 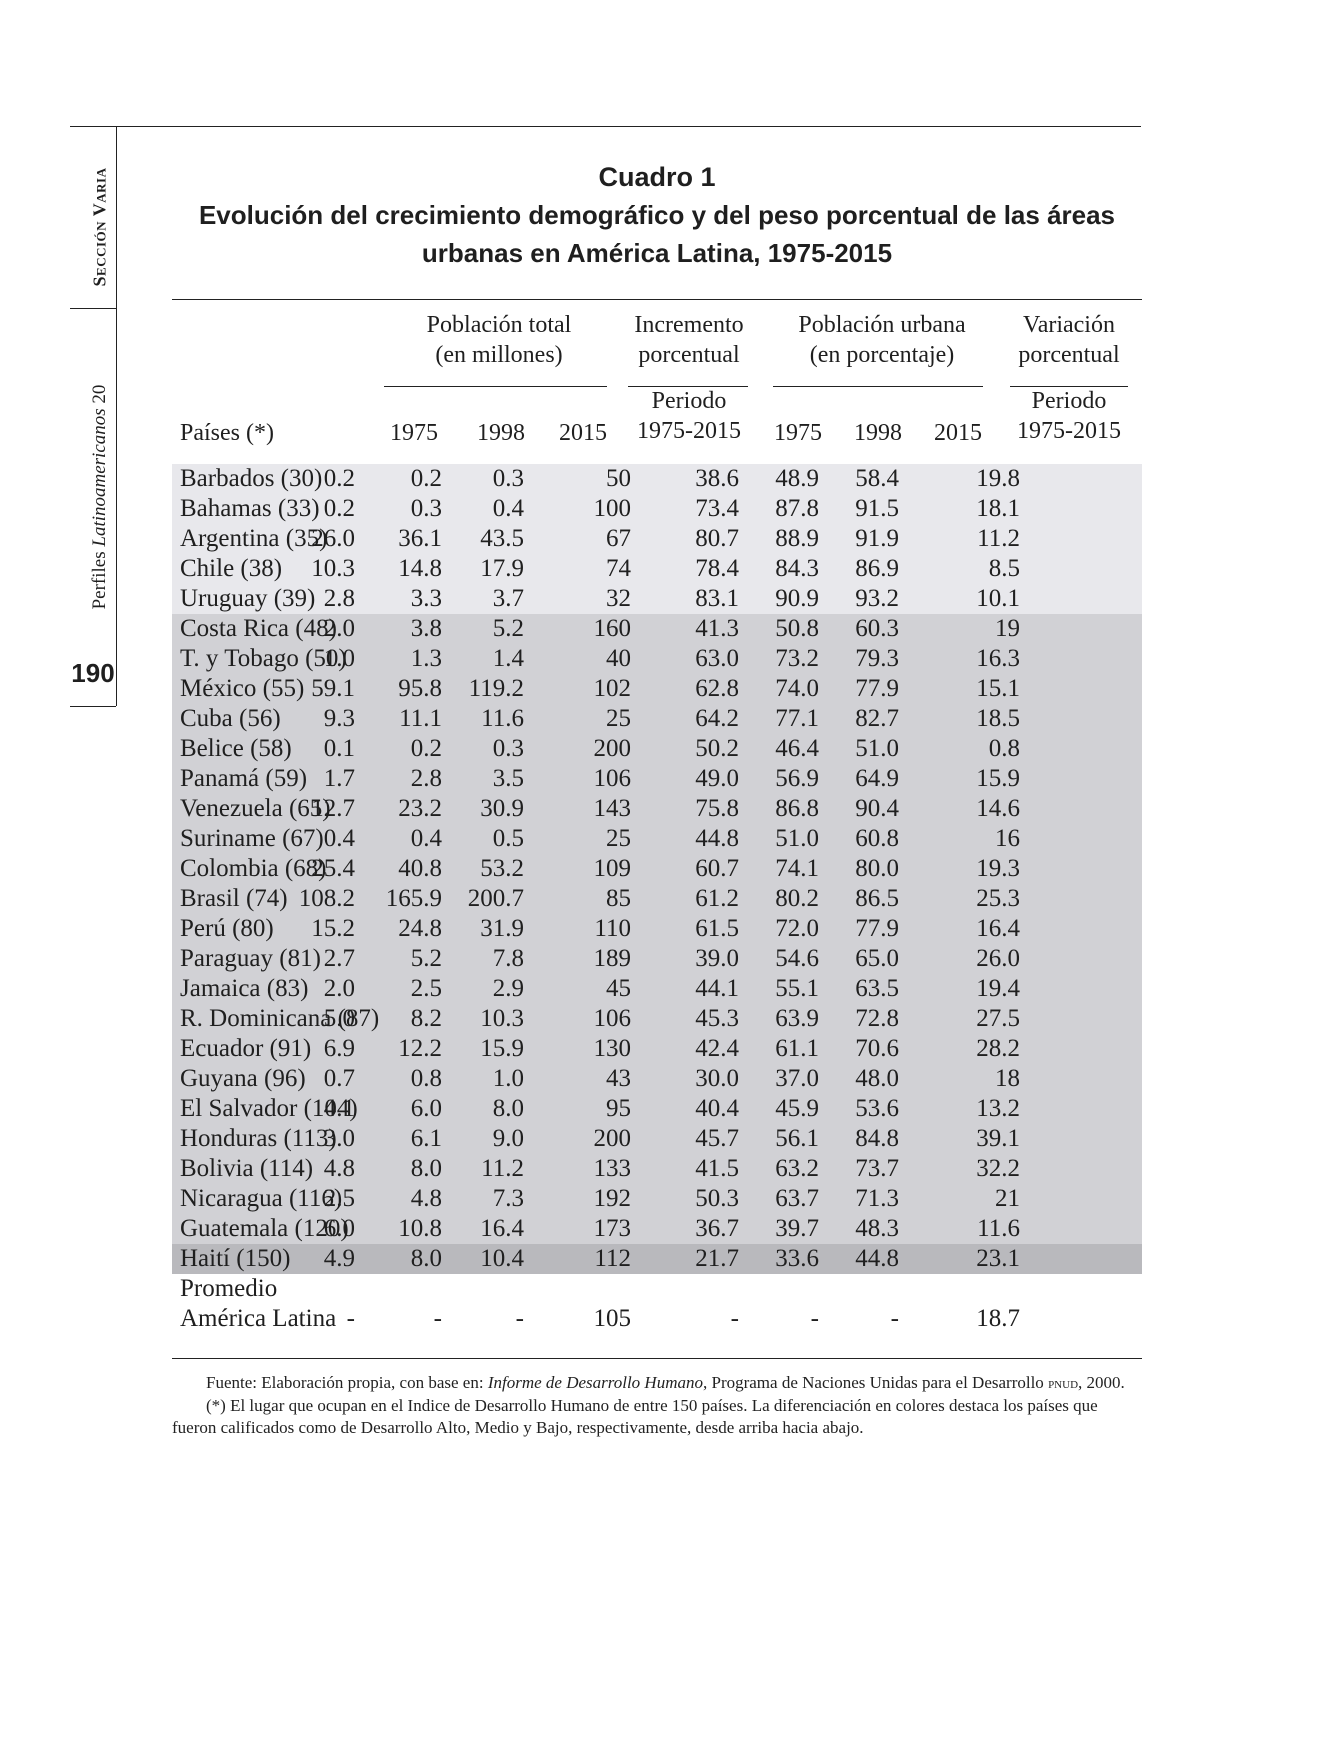 What do you see at coordinates (657, 1319) in the screenshot?
I see `table-row-average: América Latina - - -105- - -18.7` at bounding box center [657, 1319].